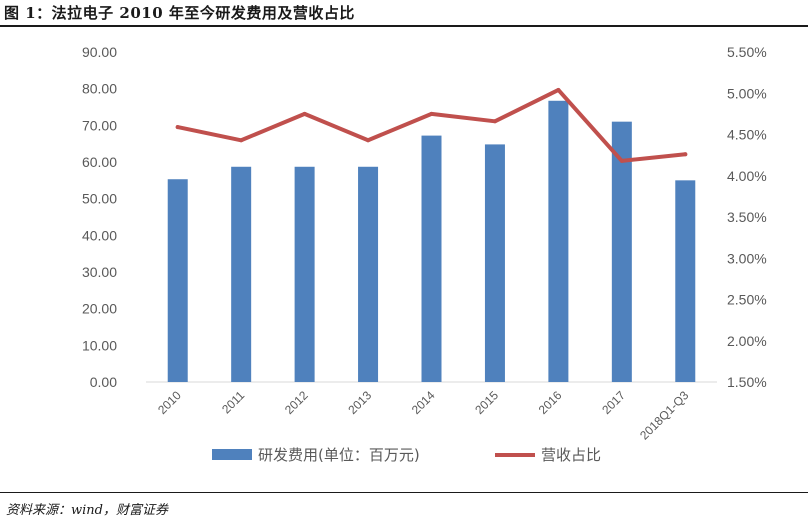 This screenshot has height=522, width=808. Describe the element at coordinates (747, 258) in the screenshot. I see `right-tick-label: 3.00%` at that location.